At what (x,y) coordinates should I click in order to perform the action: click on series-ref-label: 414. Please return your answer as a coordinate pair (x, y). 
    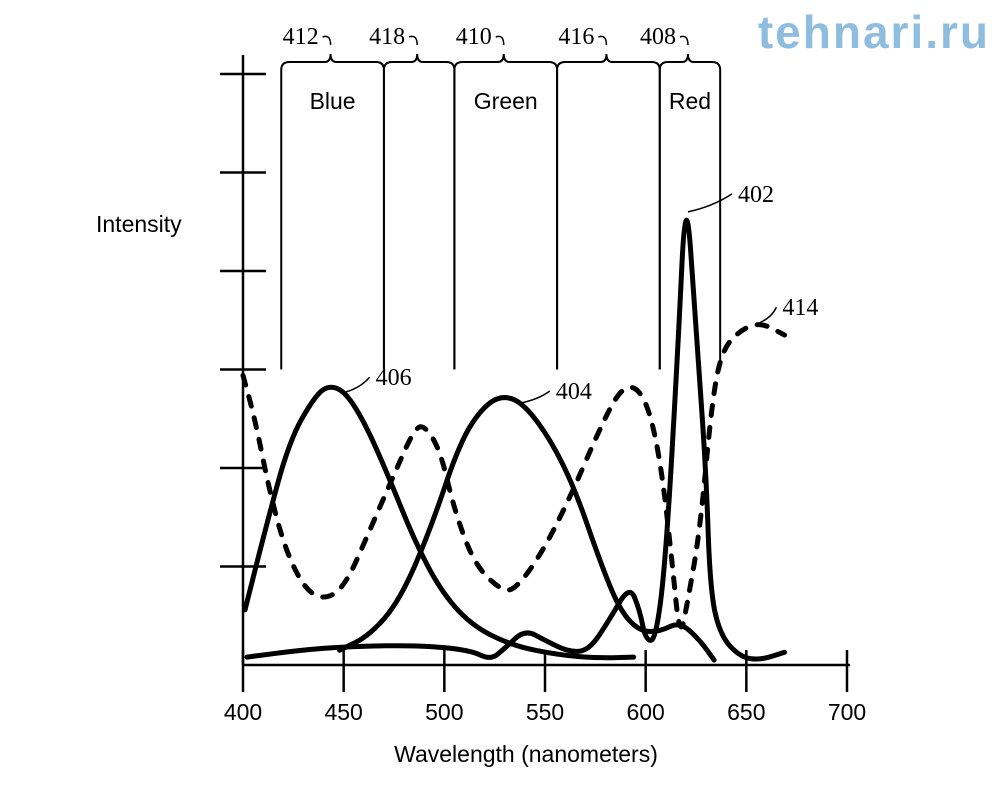
    Looking at the image, I should click on (800, 308).